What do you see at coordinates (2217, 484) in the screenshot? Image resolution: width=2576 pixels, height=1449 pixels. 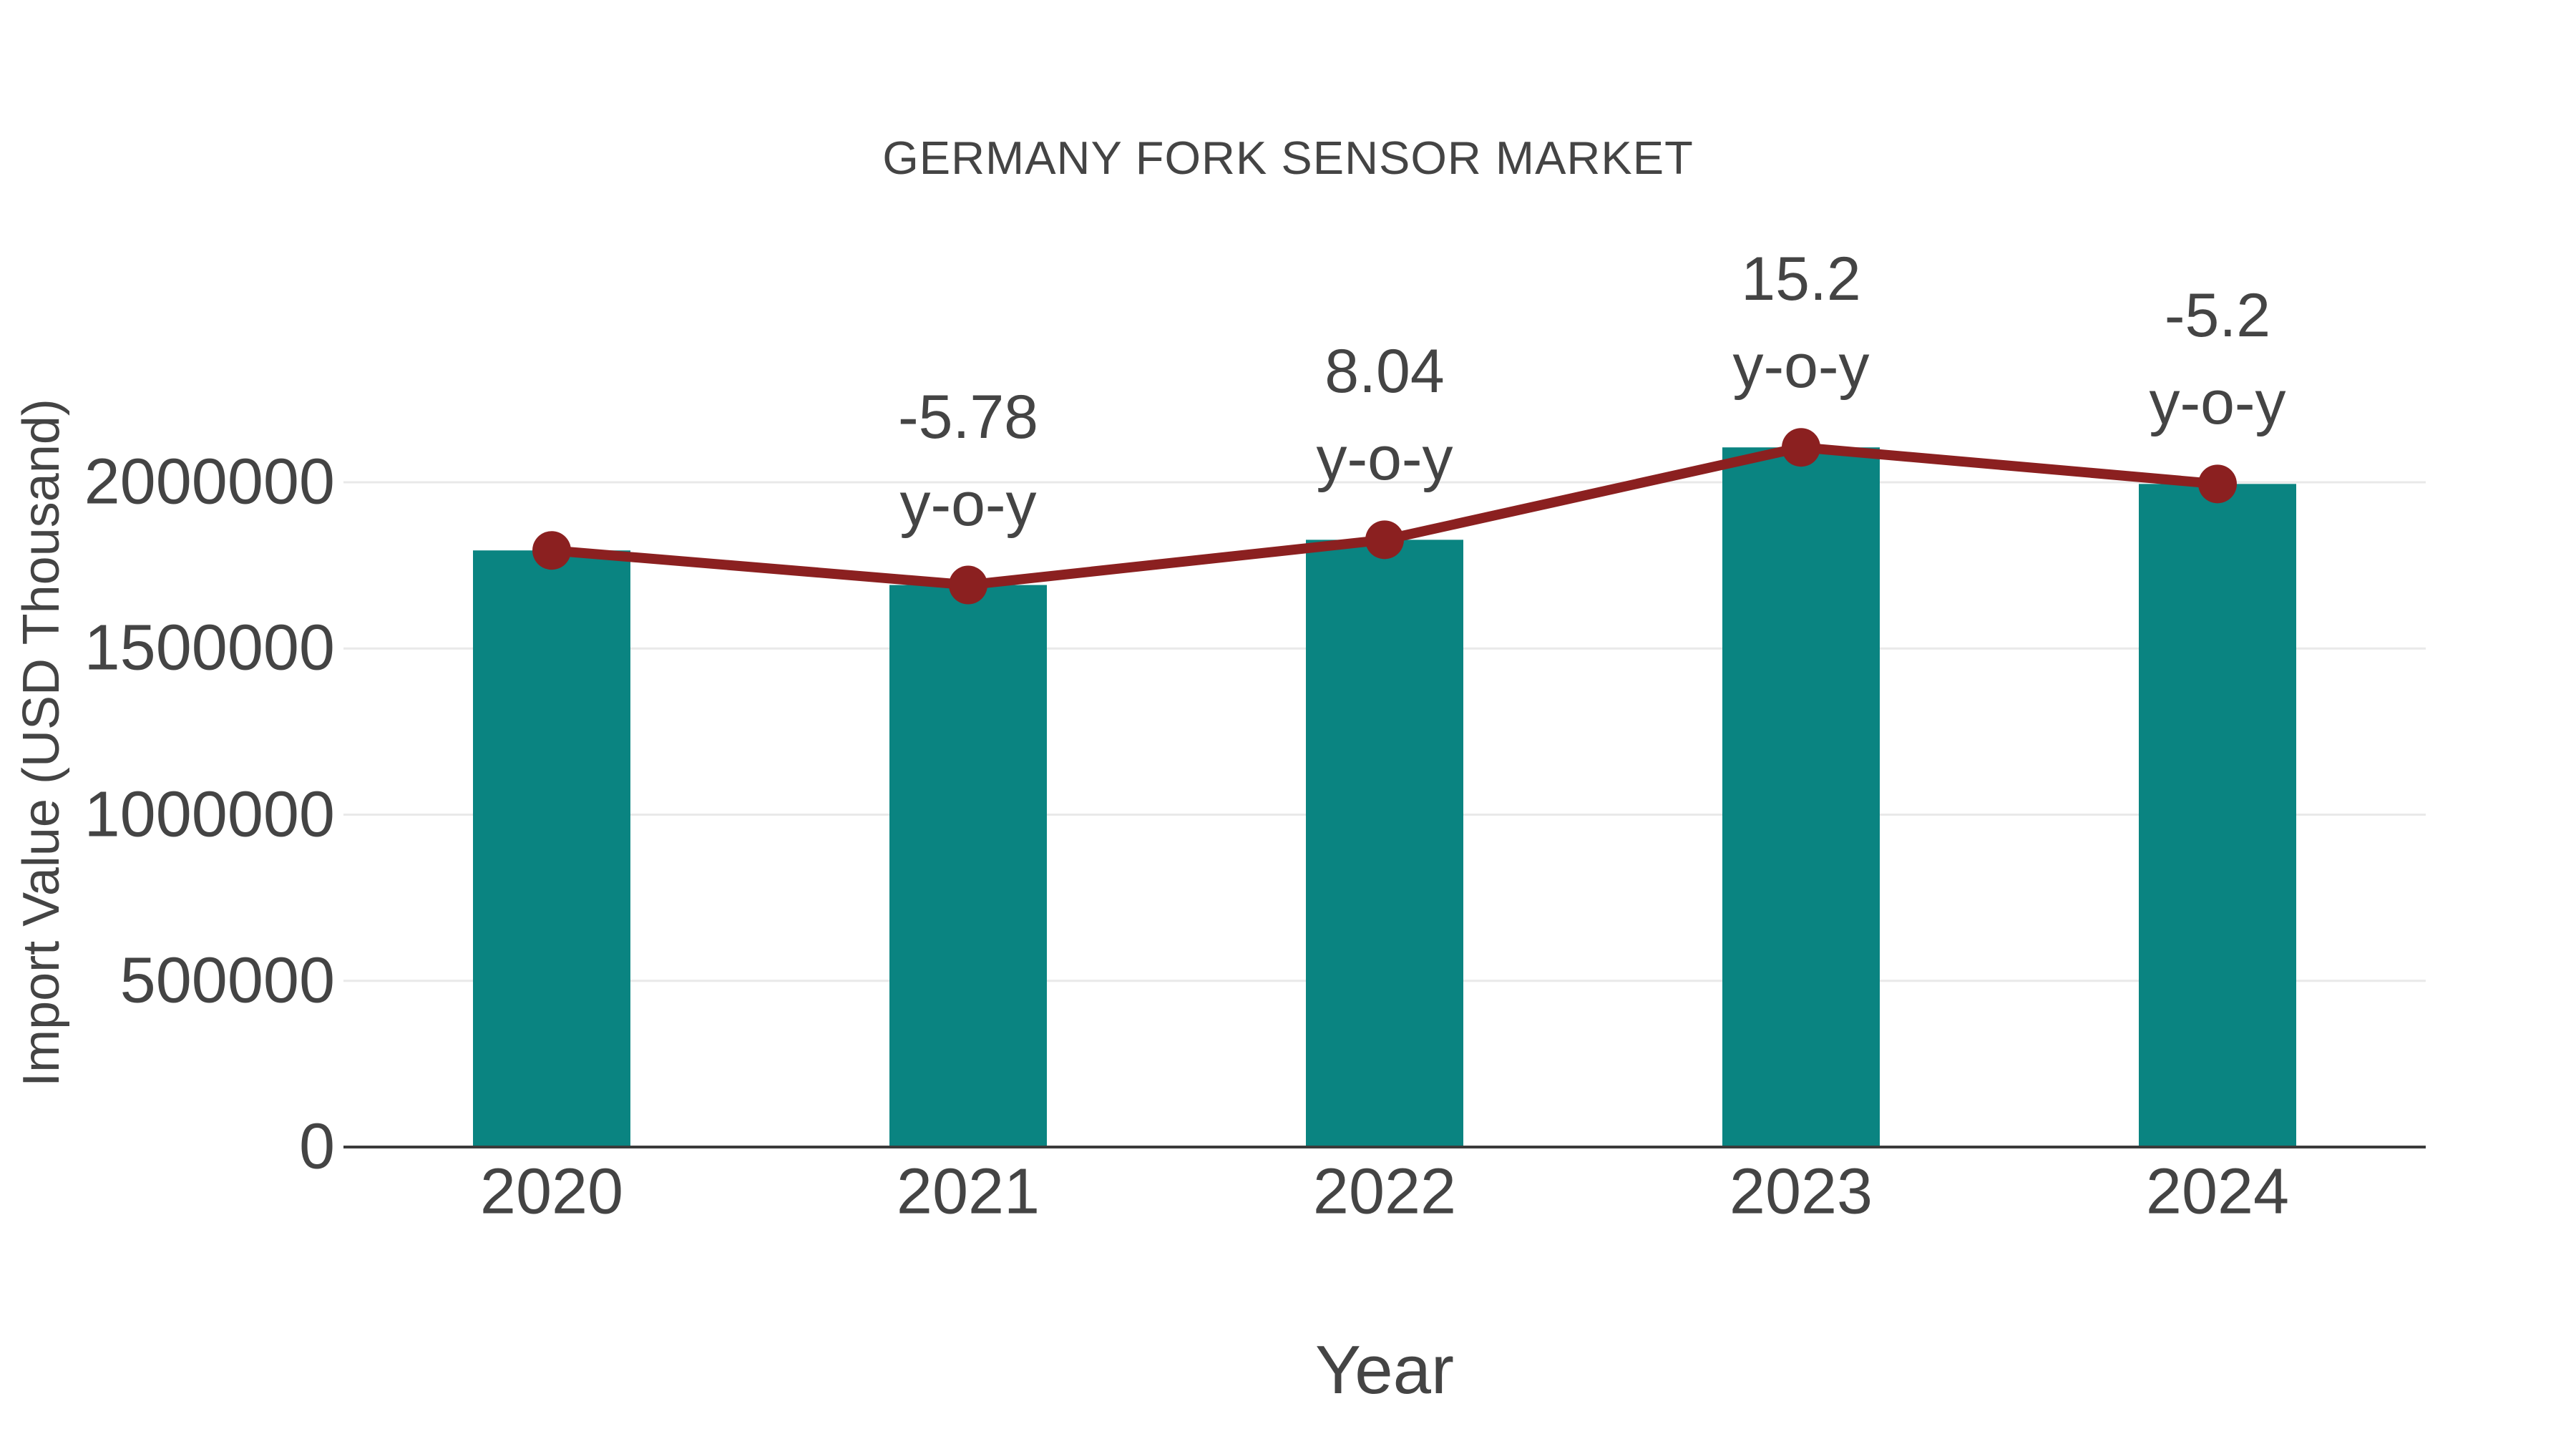 I see `yoy-marker-2024` at bounding box center [2217, 484].